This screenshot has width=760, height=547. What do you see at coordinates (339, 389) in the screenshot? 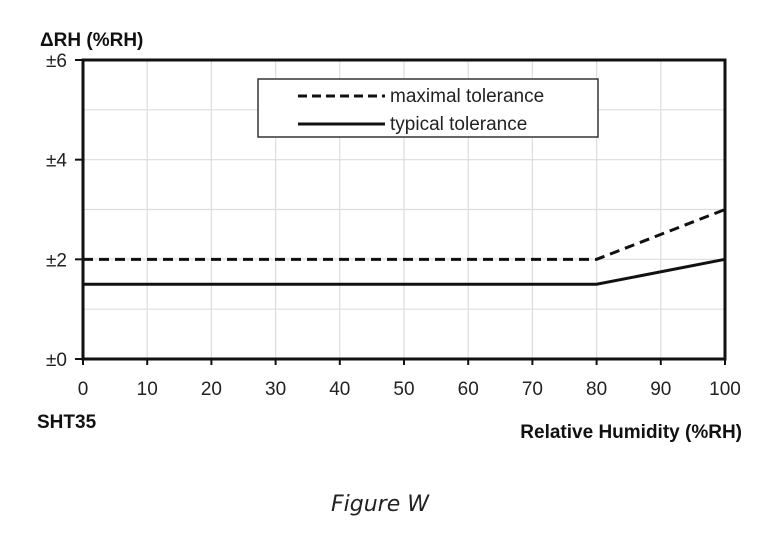
I see `x-tick-label: 40` at bounding box center [339, 389].